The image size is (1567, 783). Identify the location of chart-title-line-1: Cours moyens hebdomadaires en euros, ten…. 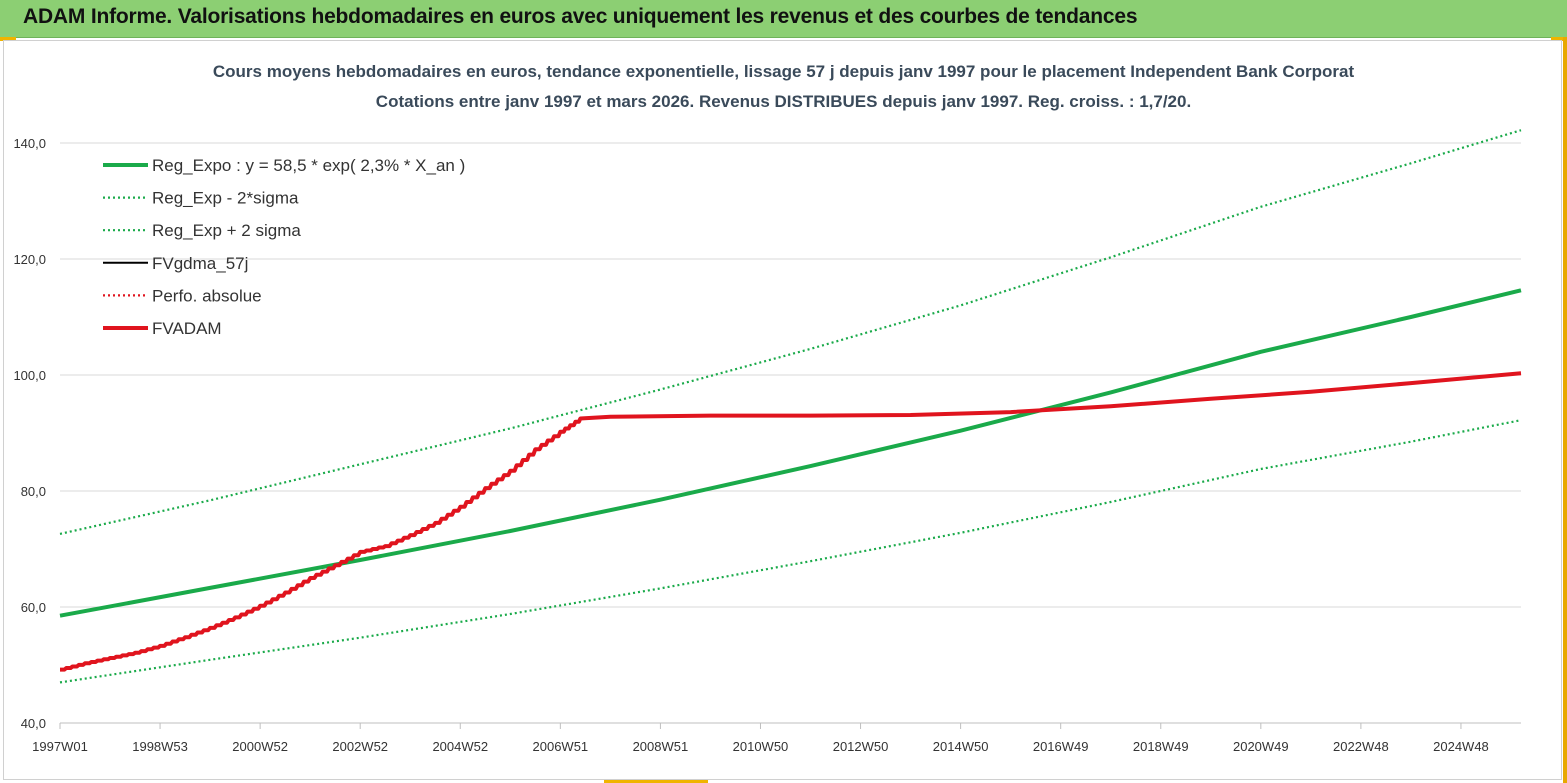
(783, 71).